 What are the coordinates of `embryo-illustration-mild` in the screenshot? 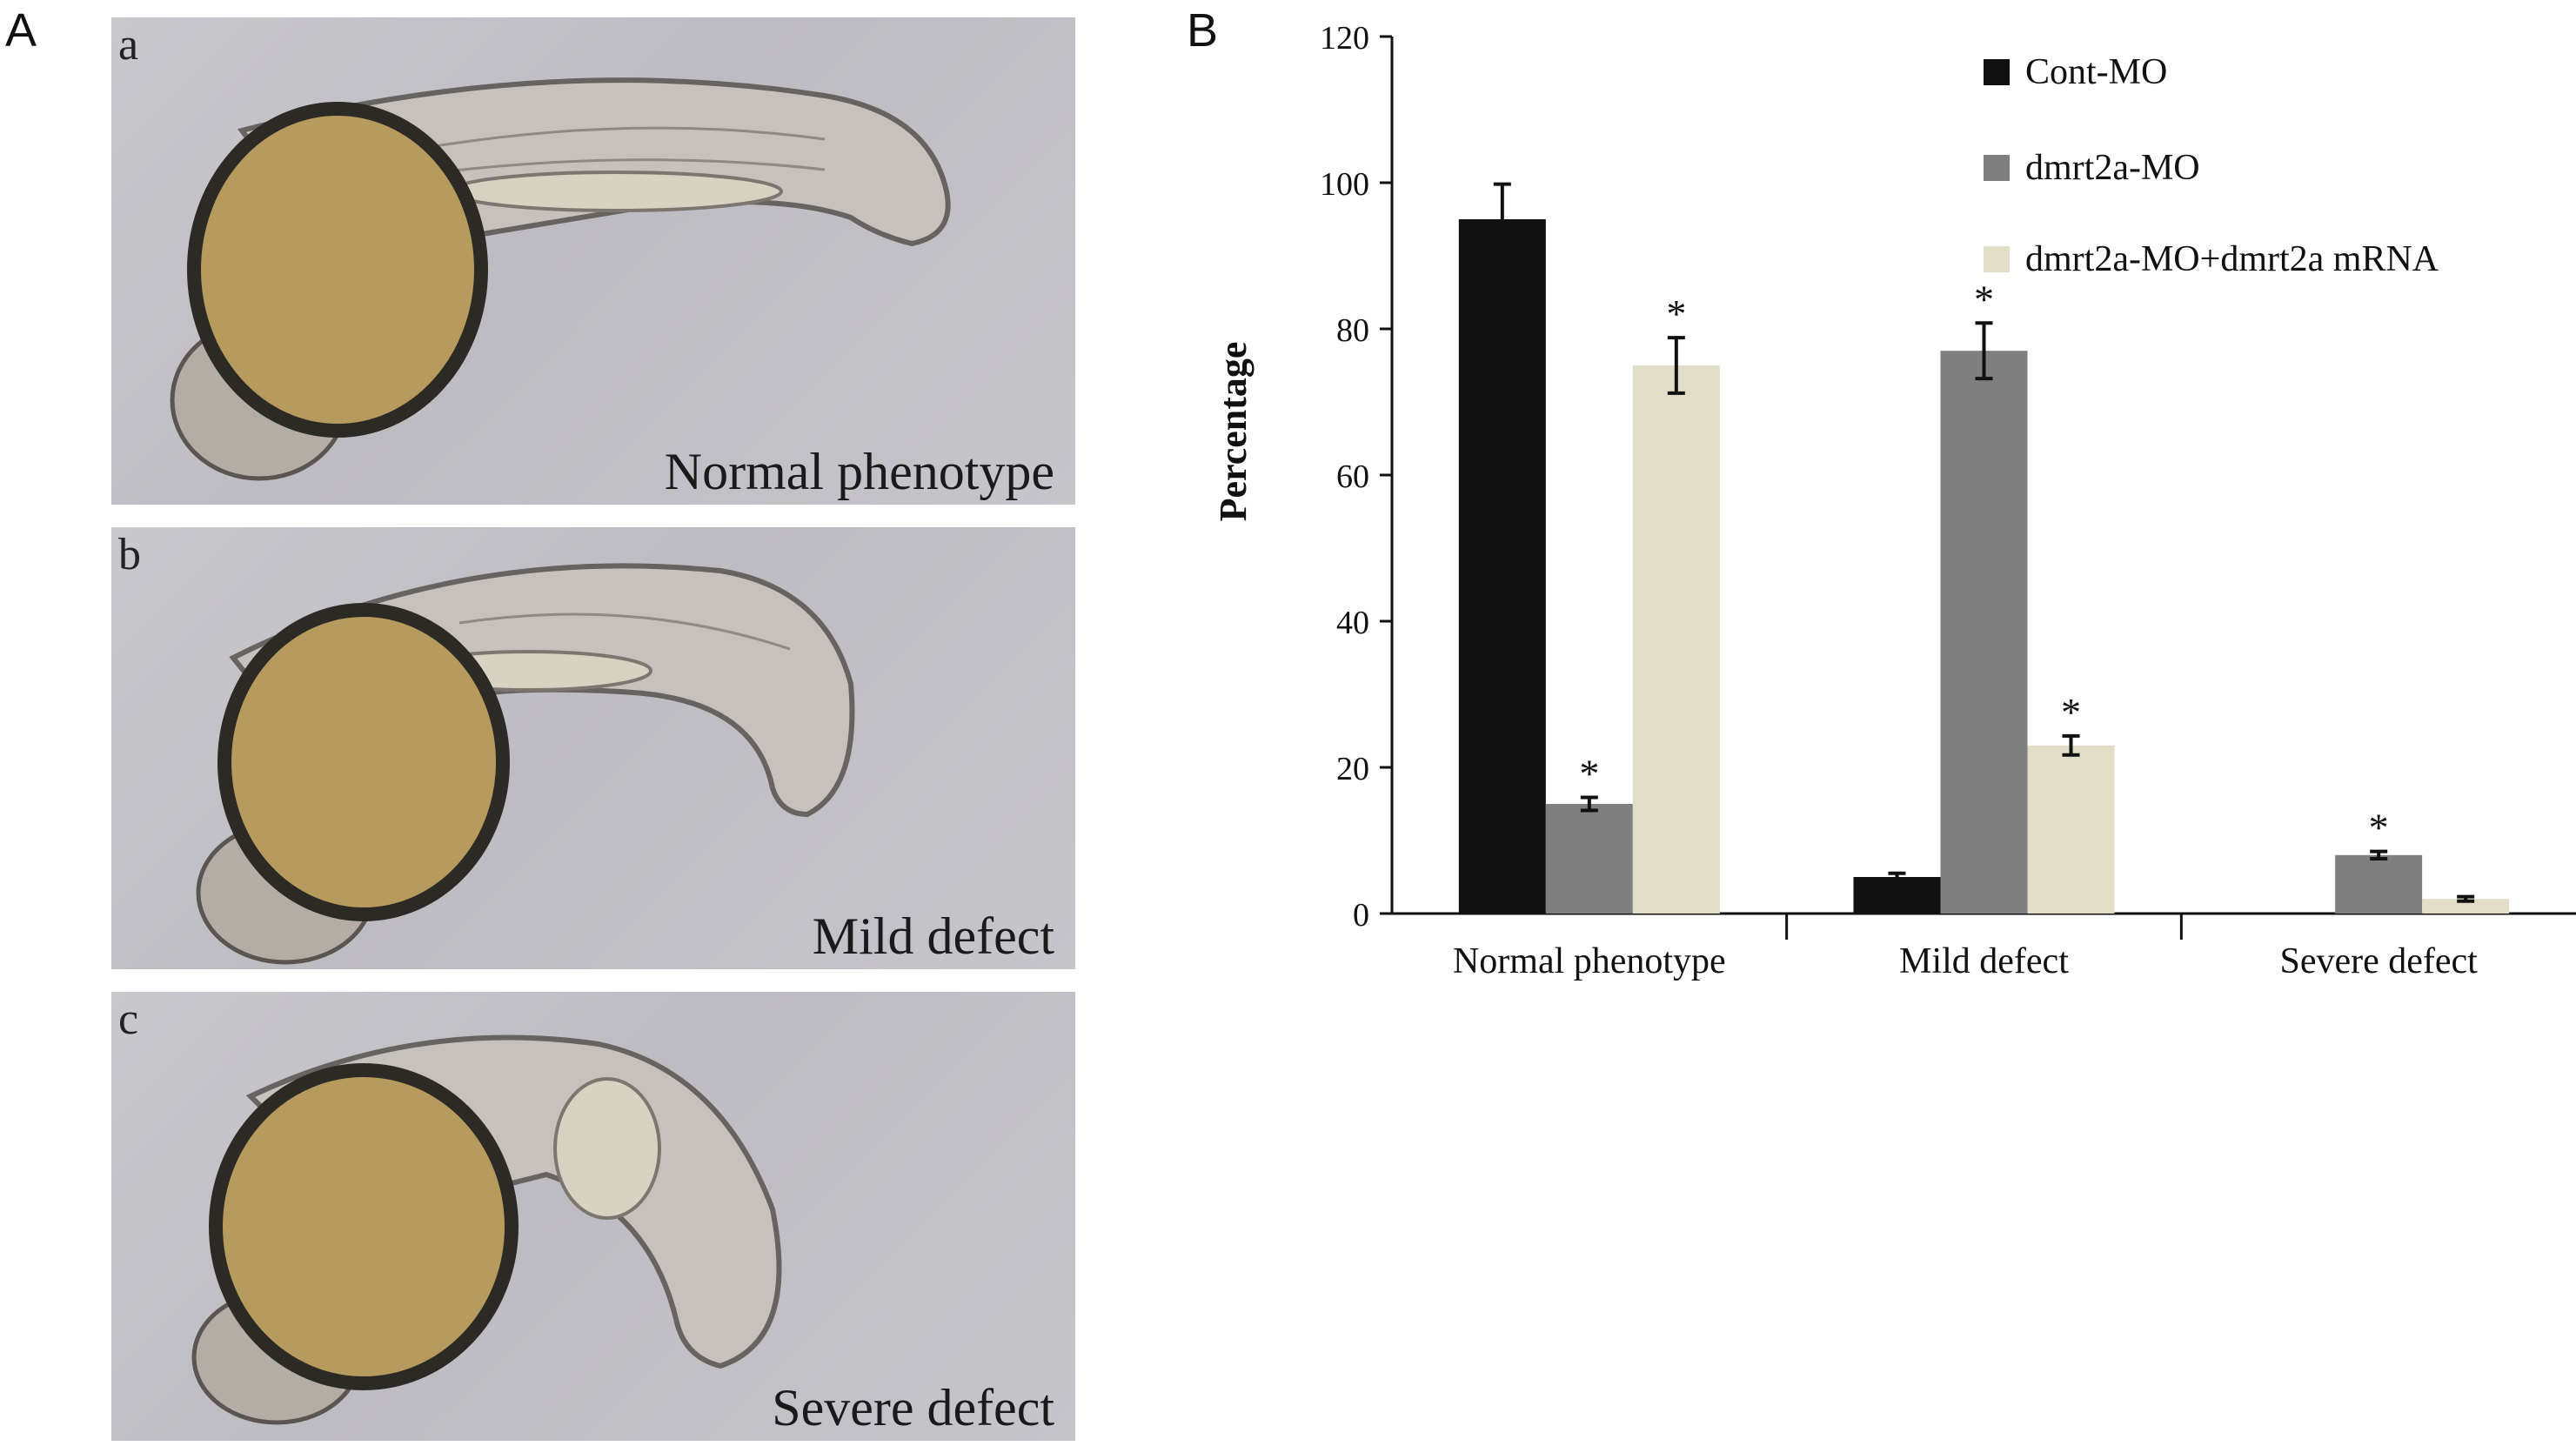 It's located at (525, 764).